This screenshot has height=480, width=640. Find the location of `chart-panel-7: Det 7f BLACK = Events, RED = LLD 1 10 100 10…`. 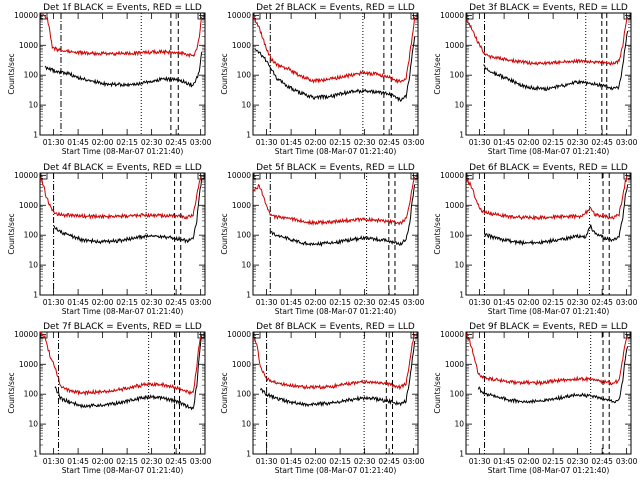

chart-panel-7: Det 7f BLACK = Events, RED = LLD 1 10 100 10… is located at coordinates (109, 398).